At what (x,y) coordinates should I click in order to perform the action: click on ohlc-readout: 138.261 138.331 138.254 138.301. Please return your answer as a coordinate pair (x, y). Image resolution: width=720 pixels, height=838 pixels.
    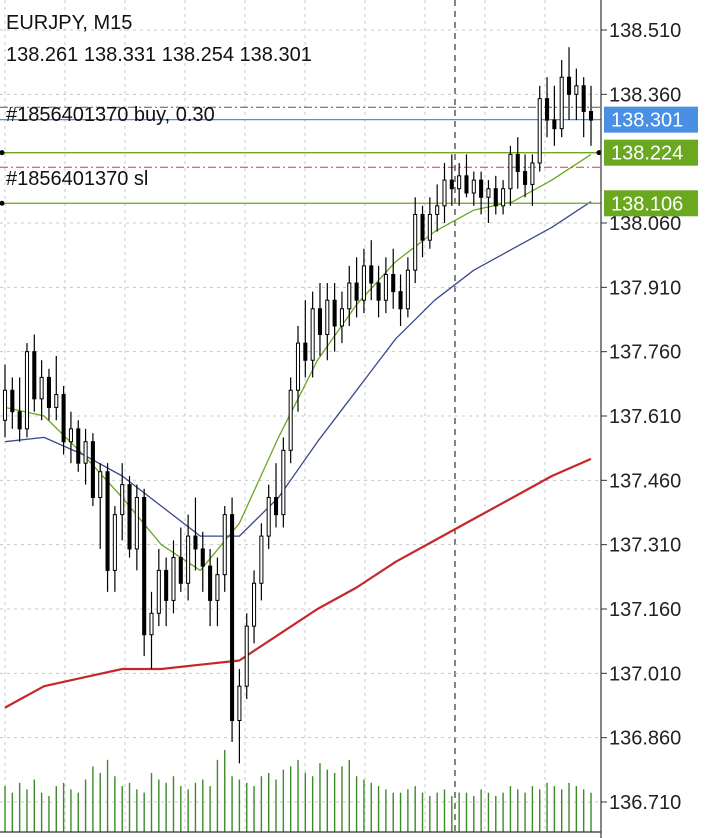
    Looking at the image, I should click on (159, 55).